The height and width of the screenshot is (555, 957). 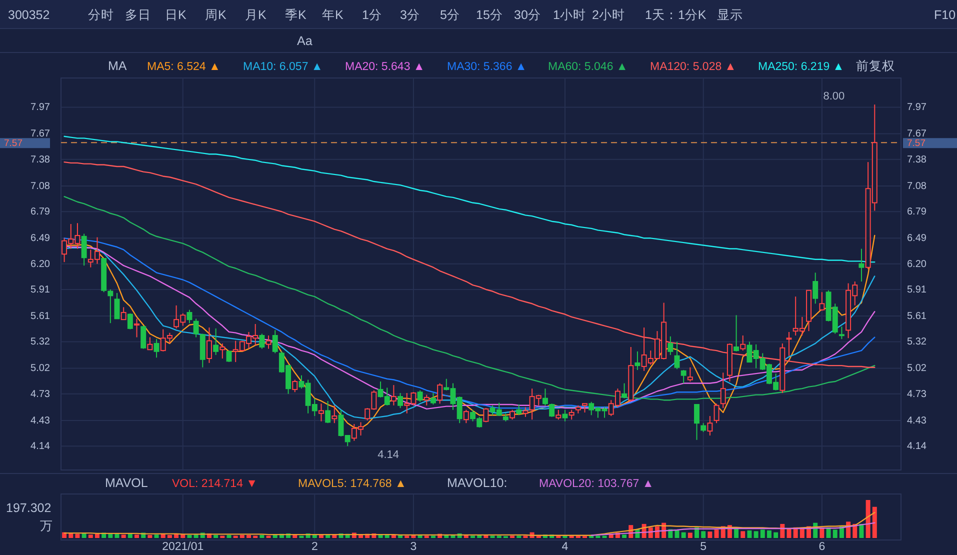 What do you see at coordinates (608, 15) in the screenshot?
I see `text: 2小时` at bounding box center [608, 15].